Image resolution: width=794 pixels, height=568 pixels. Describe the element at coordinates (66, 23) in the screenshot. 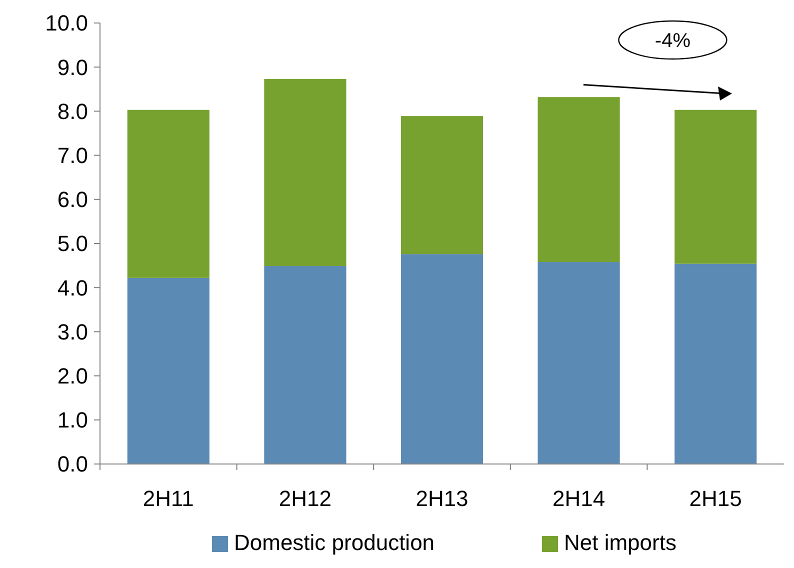

I see `y-tick-label: 10.0` at that location.